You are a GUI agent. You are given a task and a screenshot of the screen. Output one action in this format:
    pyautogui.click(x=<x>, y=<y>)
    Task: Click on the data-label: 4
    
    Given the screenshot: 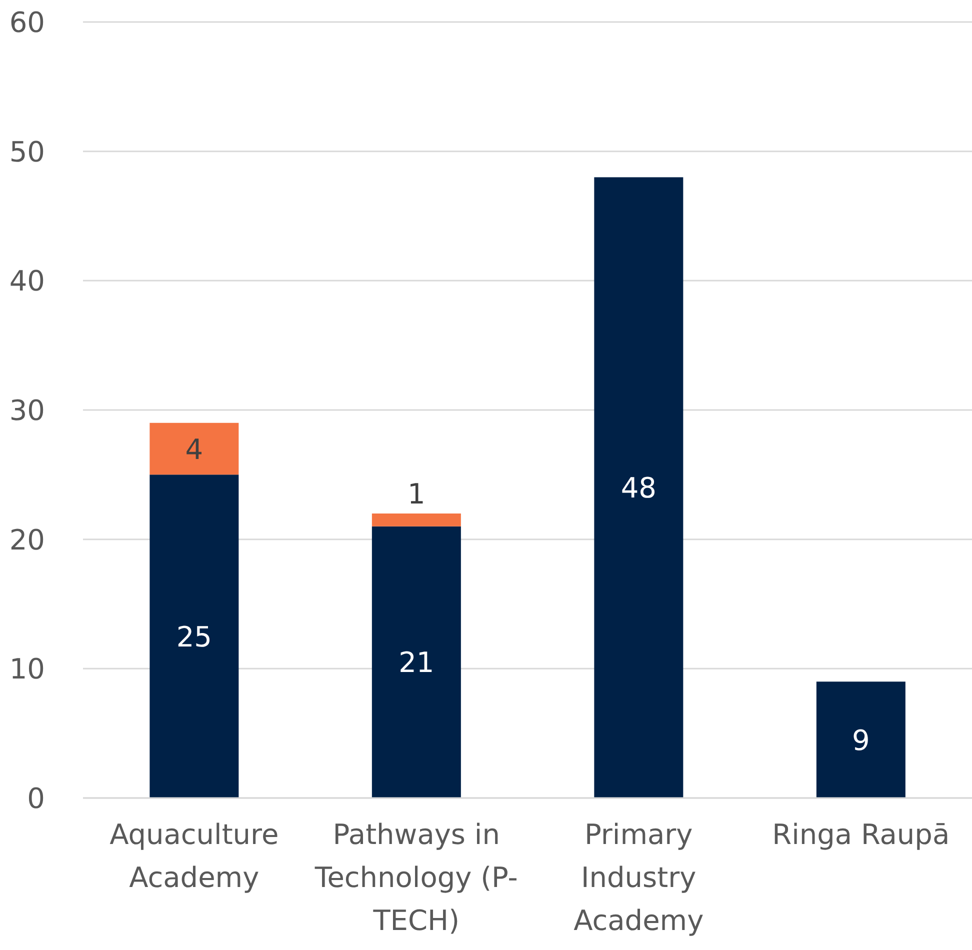 What is the action you would take?
    pyautogui.click(x=194, y=449)
    